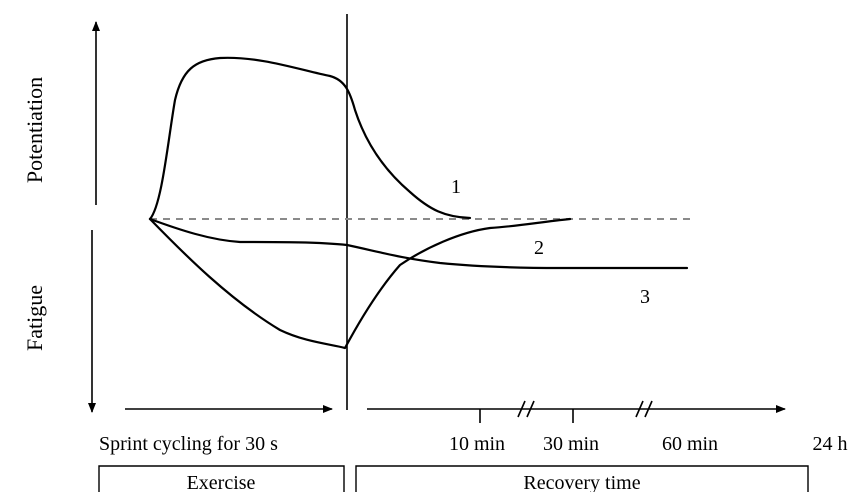  Describe the element at coordinates (477, 444) in the screenshot. I see `time-label-10-min: 10 min` at that location.